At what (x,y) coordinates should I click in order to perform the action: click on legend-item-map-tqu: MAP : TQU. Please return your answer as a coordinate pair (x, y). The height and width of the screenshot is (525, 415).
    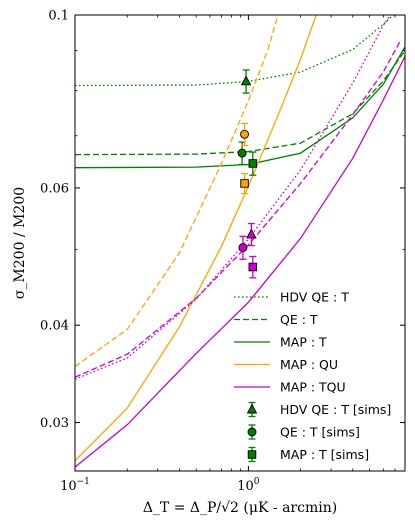
    Looking at the image, I should click on (290, 387).